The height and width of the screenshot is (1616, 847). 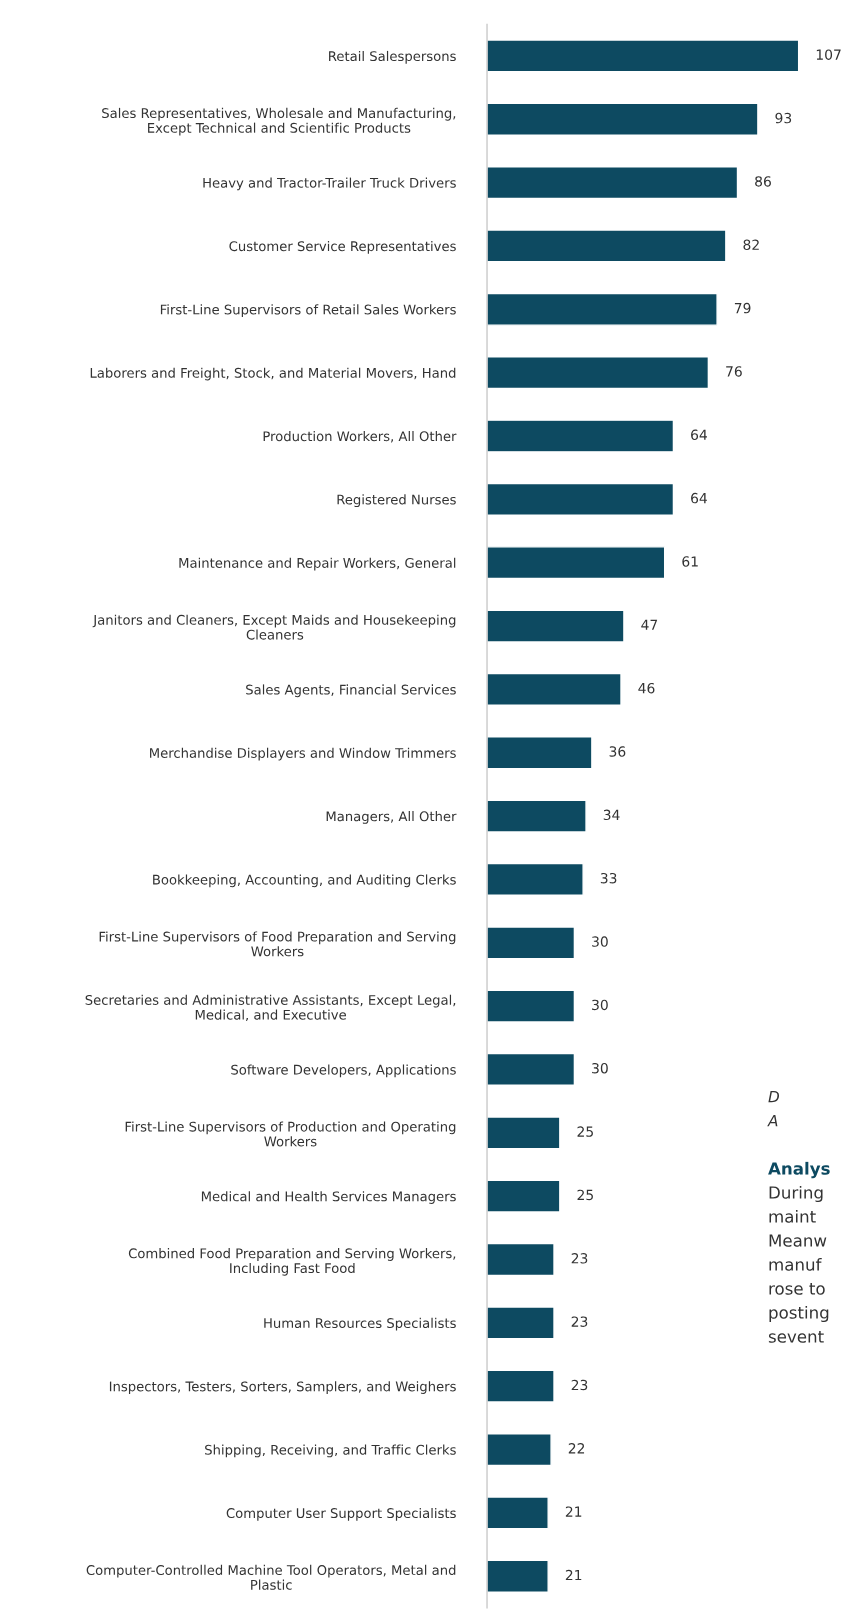 What do you see at coordinates (799, 1170) in the screenshot?
I see `annotation: Analys` at bounding box center [799, 1170].